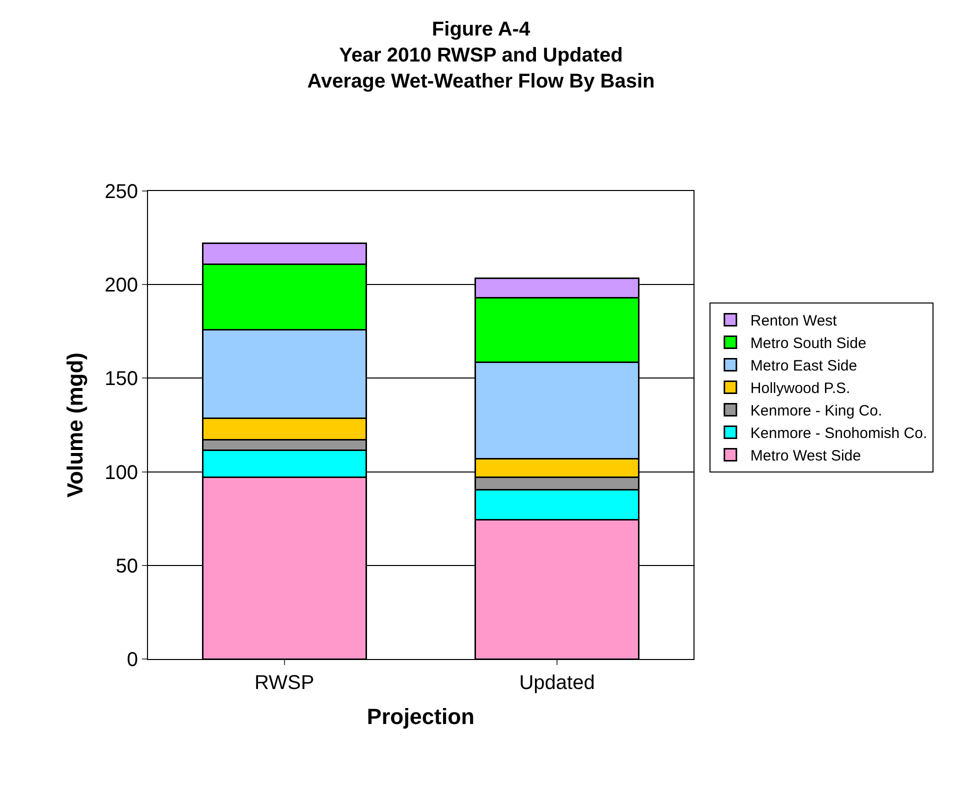 This screenshot has height=789, width=962. What do you see at coordinates (284, 683) in the screenshot?
I see `x-tick-label: RWSP` at bounding box center [284, 683].